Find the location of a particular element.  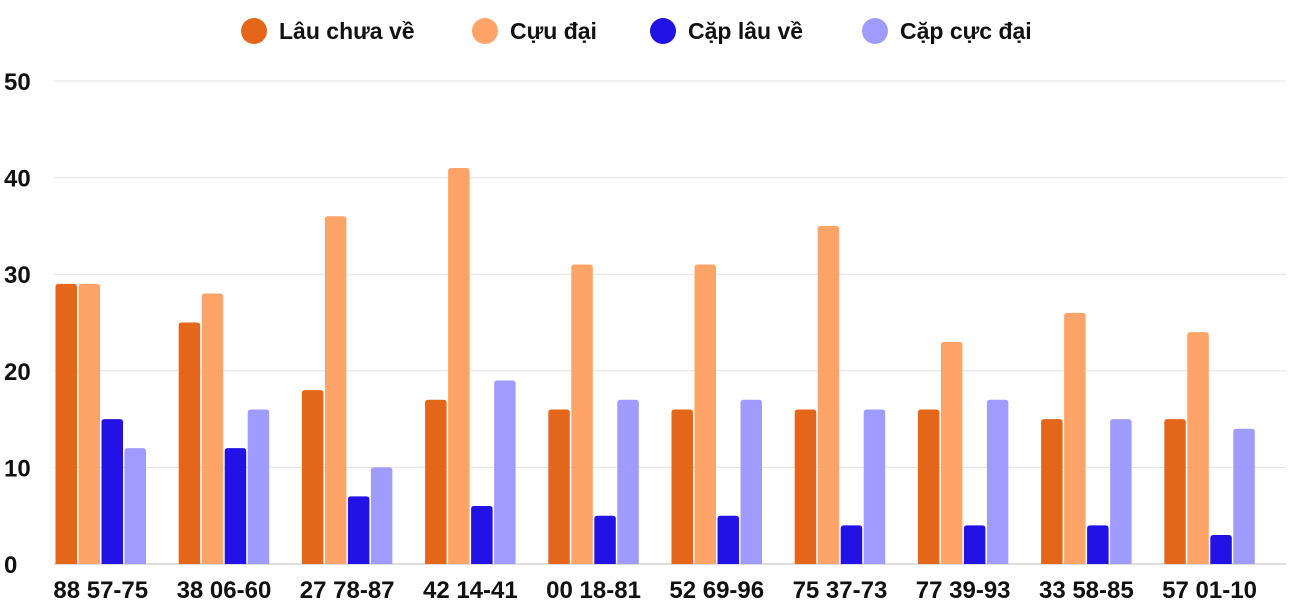

x-tick-label: 27 78-87 is located at coordinates (347, 588).